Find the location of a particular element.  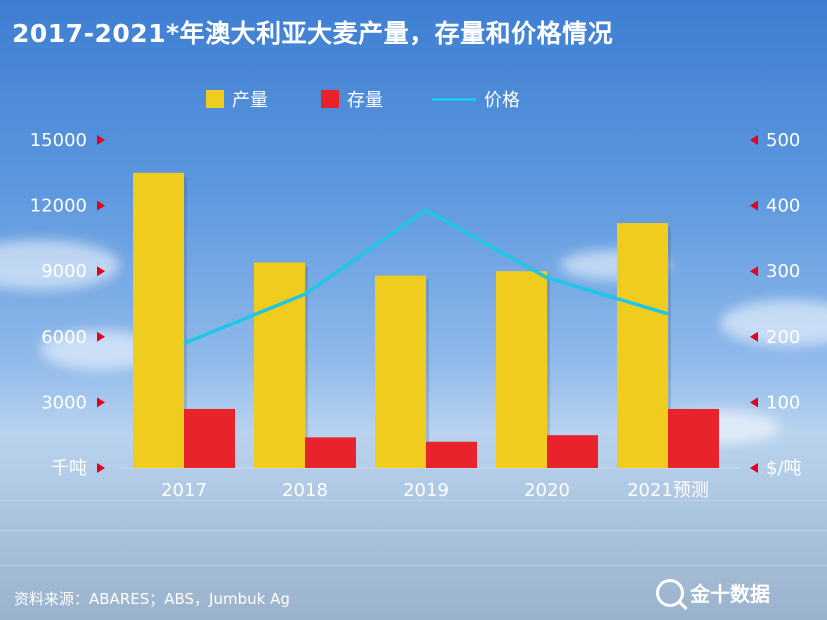

price-line is located at coordinates (426, 276).